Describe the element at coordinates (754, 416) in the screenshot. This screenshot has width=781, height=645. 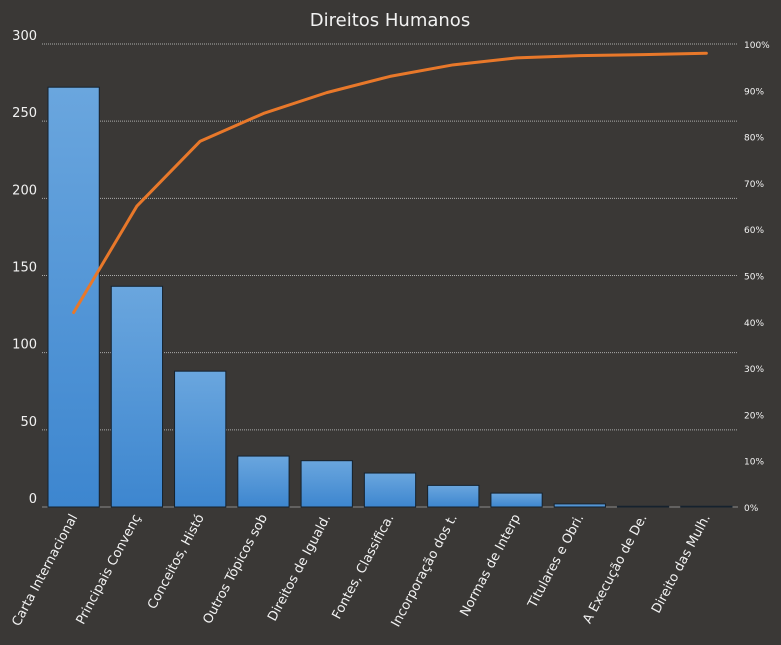
I see `right-tick-label: 20%` at that location.